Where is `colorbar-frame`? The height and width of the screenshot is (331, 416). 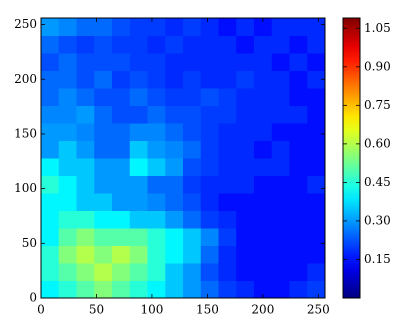 colorbar-frame is located at coordinates (351, 158).